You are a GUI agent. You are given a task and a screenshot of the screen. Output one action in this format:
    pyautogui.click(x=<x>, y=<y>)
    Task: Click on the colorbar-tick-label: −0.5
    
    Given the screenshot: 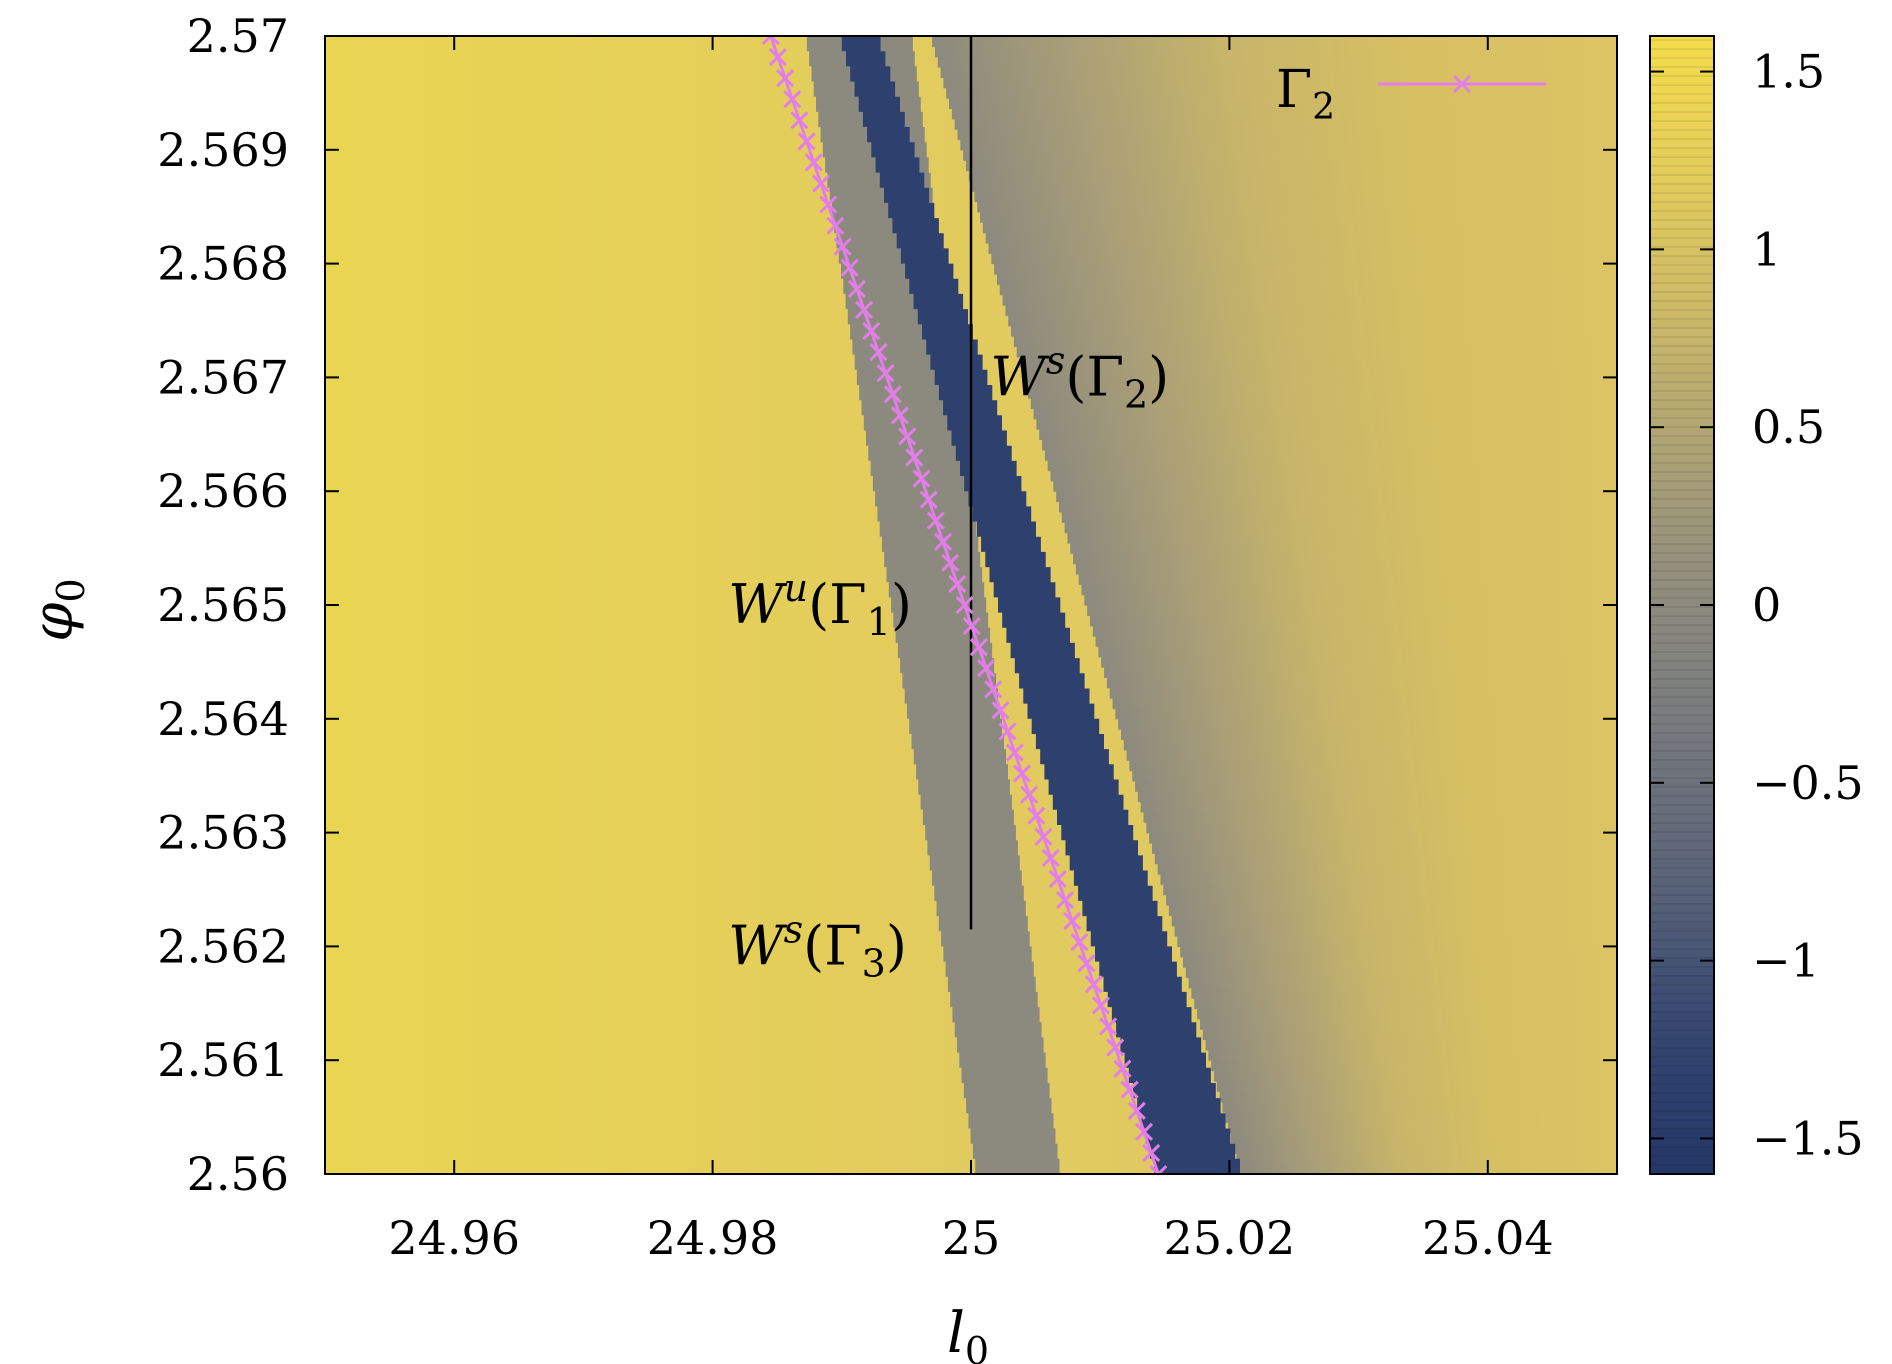 What is the action you would take?
    pyautogui.click(x=1808, y=783)
    